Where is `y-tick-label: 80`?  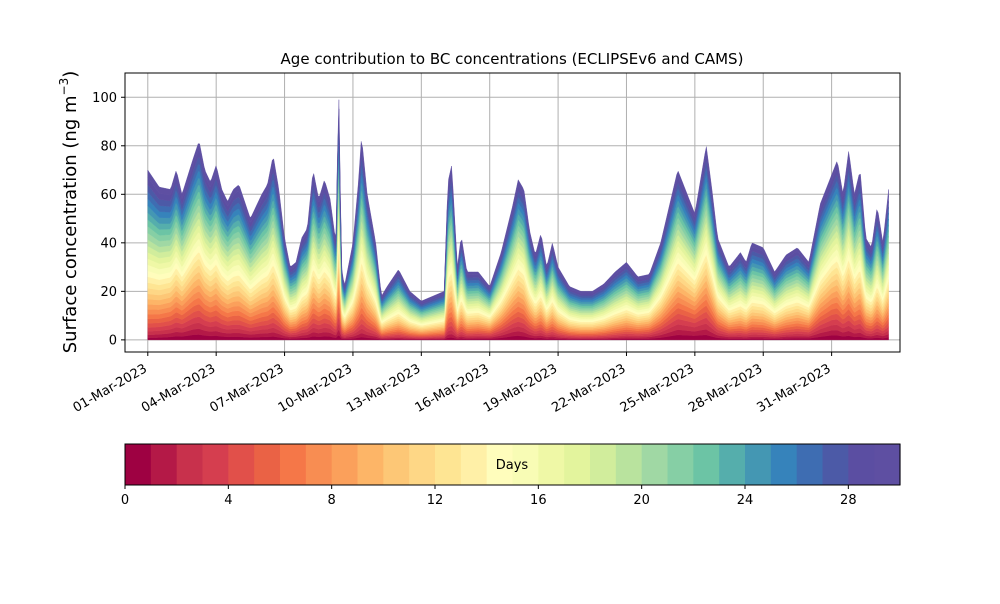
y-tick-label: 80 is located at coordinates (108, 146).